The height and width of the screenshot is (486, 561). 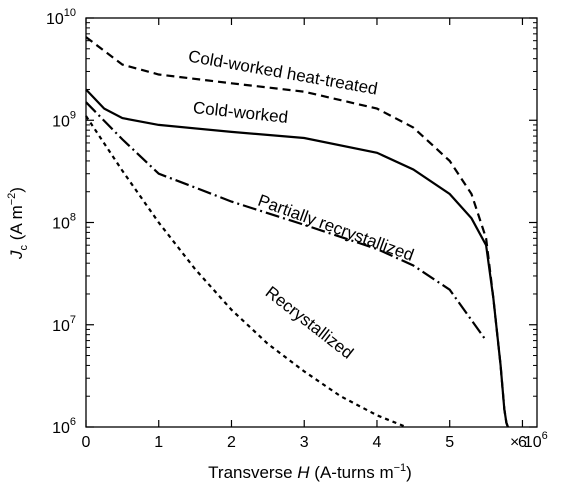 I want to click on curve-label-4: Recrystallized, so click(x=309, y=323).